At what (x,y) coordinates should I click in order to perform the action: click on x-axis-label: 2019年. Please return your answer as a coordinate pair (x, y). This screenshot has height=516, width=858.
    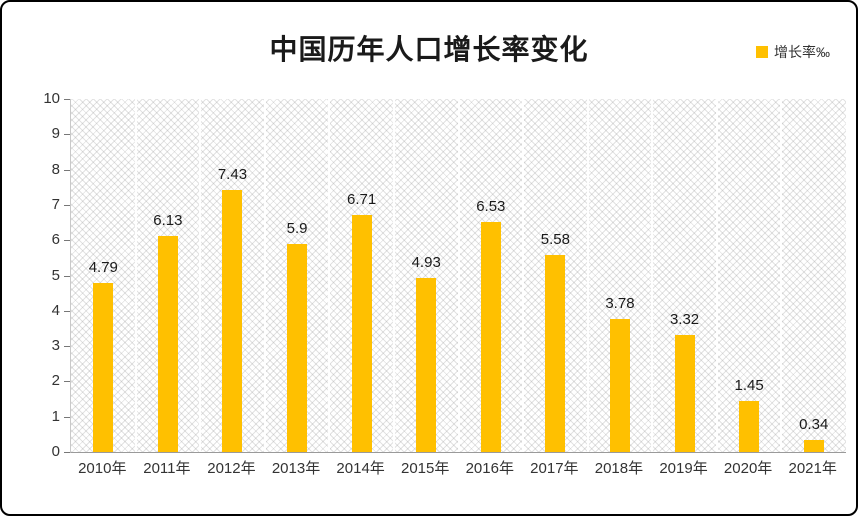
    Looking at the image, I should click on (683, 468).